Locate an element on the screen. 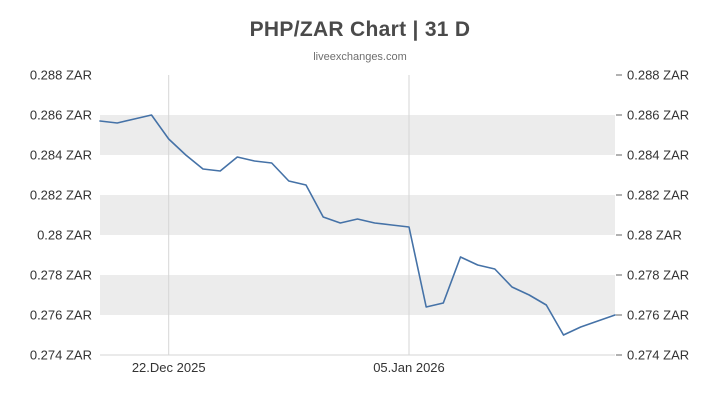  y-axis-label-right: 0.28 ZAR is located at coordinates (654, 235).